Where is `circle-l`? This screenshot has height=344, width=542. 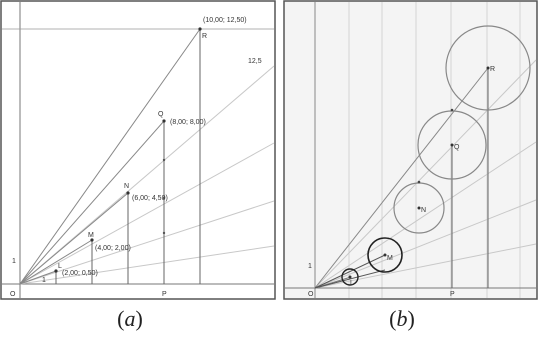 circle-l is located at coordinates (350, 277).